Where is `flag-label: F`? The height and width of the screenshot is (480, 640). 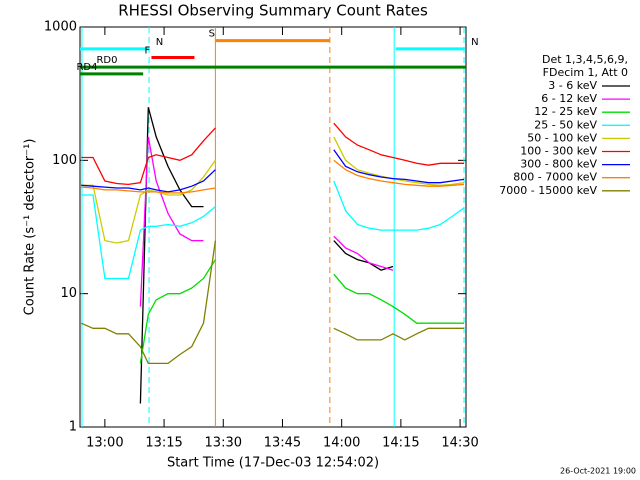 flag-label: F is located at coordinates (148, 51).